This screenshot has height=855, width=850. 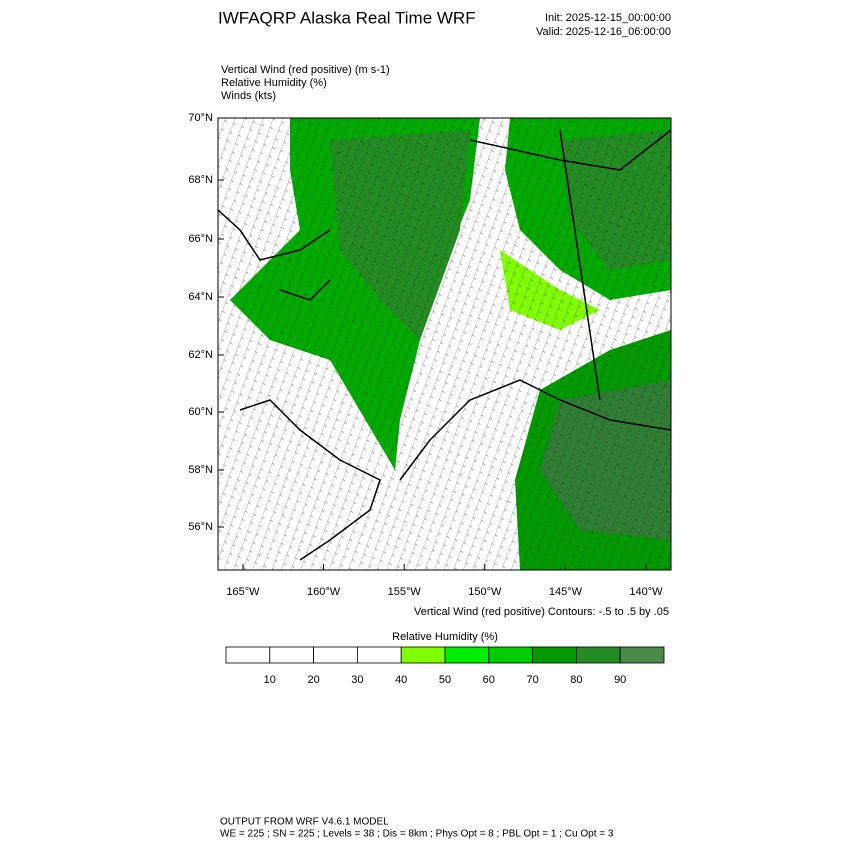 I want to click on lon-label: 160°W, so click(x=324, y=592).